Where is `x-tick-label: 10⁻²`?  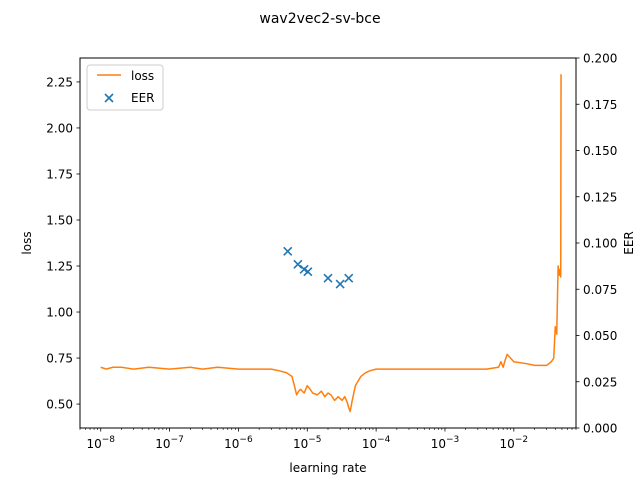 x-tick-label: 10⁻² is located at coordinates (514, 443).